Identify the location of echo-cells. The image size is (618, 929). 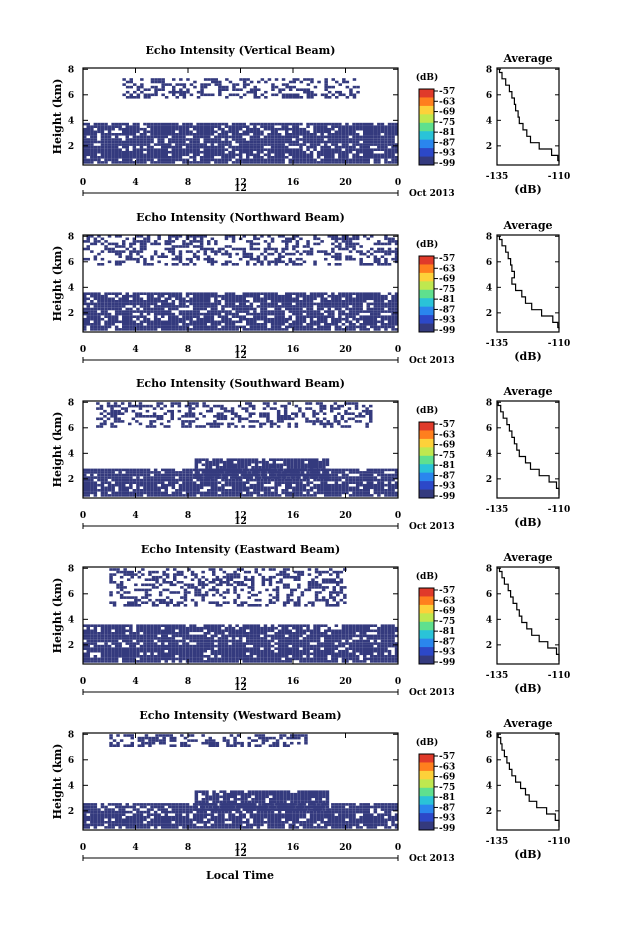
(241, 449).